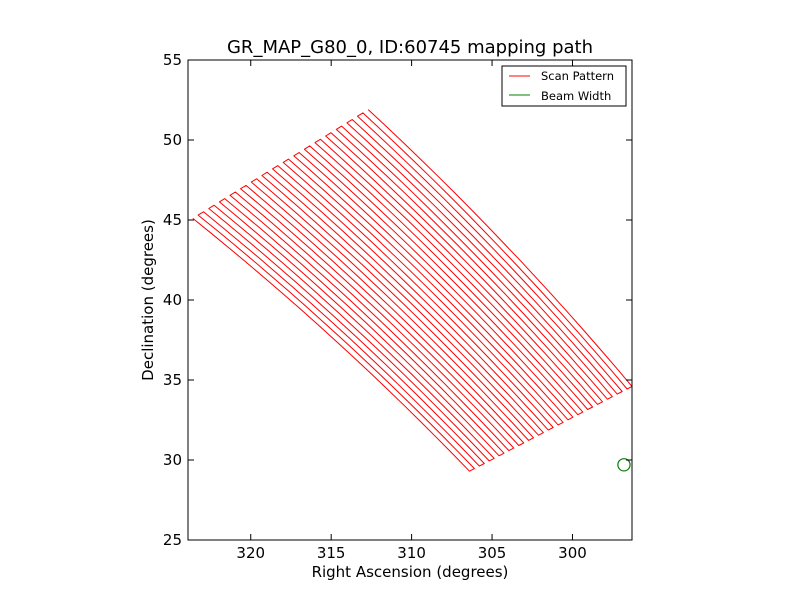 This screenshot has height=600, width=800. I want to click on y-axis-label: Declination (degrees), so click(148, 300).